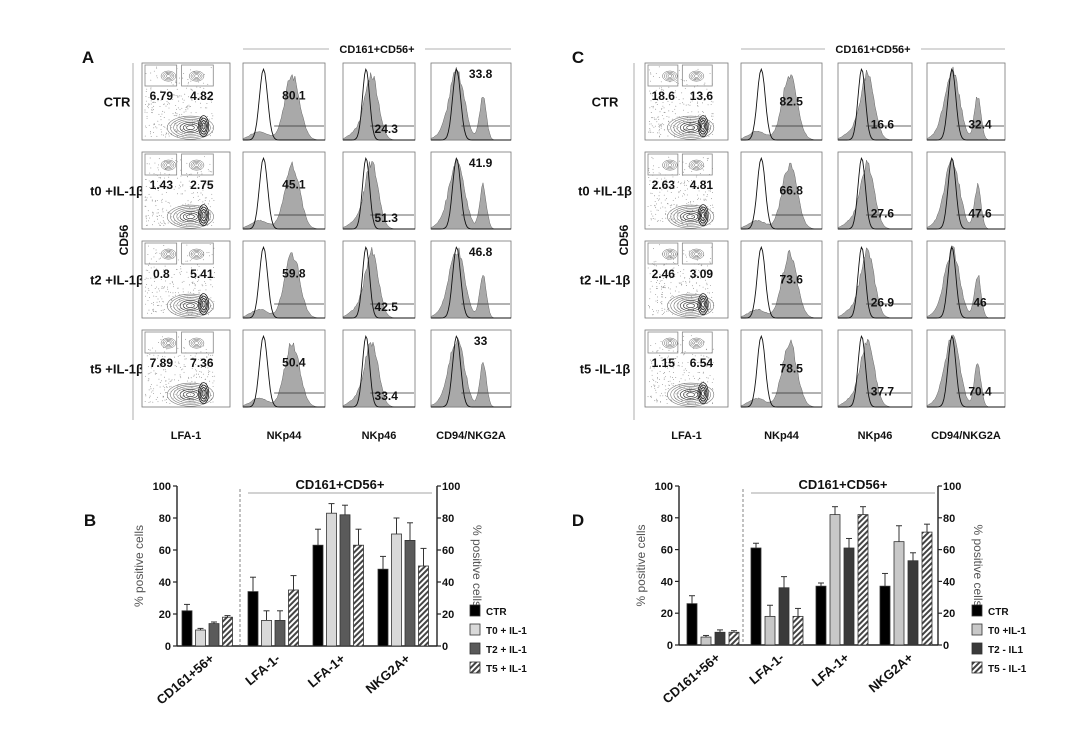 Image resolution: width=1080 pixels, height=747 pixels. Describe the element at coordinates (387, 307) in the screenshot. I see `histogram-percent: 42.5` at that location.